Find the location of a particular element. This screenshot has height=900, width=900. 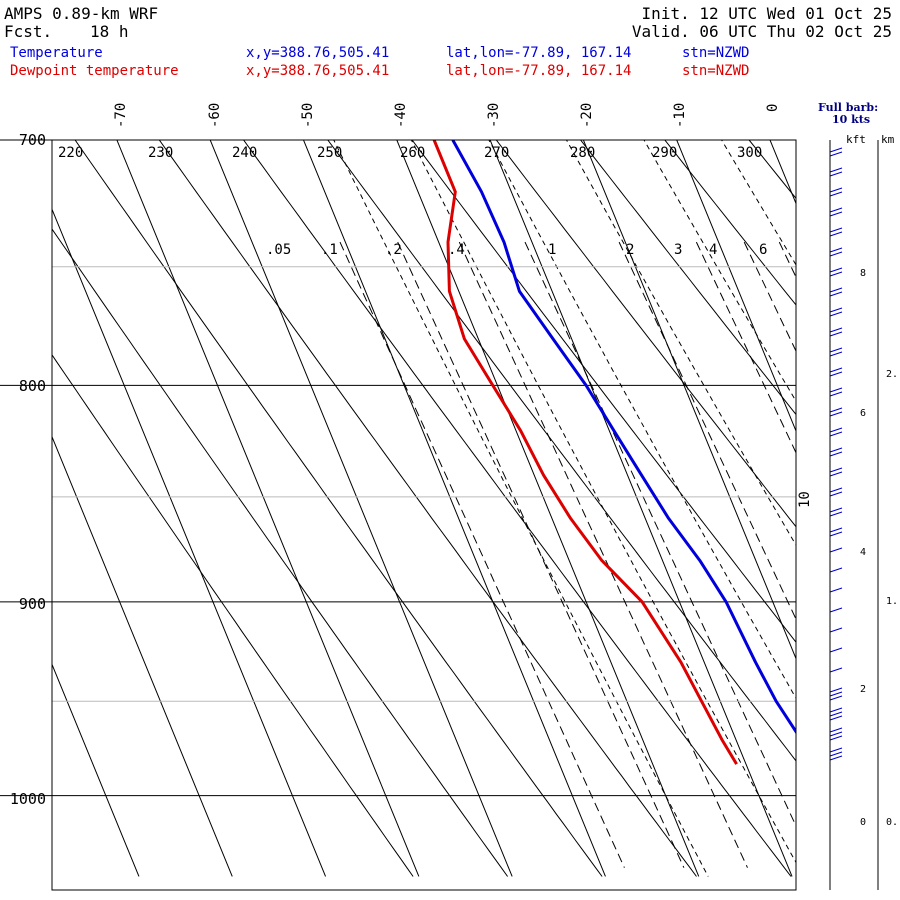

km-tick: 2. is located at coordinates (892, 374).